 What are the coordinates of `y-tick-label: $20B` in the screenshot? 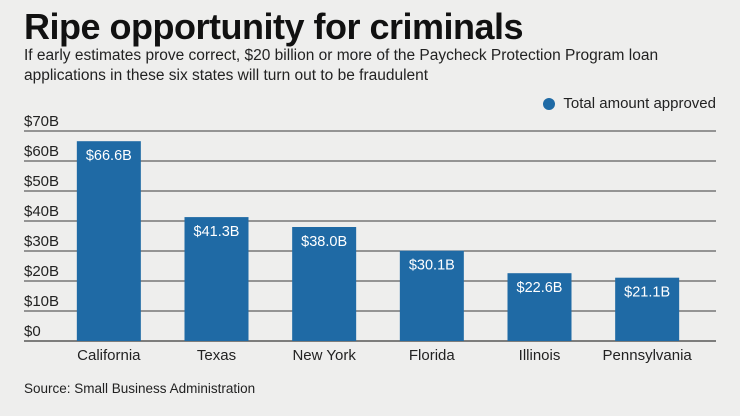 It's located at (41, 271).